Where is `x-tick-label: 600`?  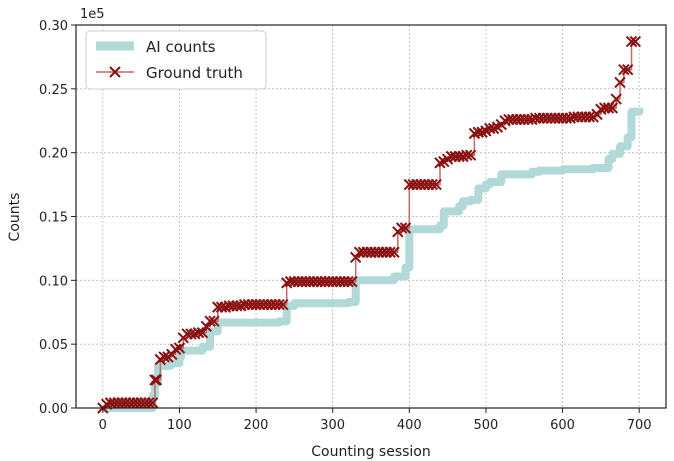
x-tick-label: 600 is located at coordinates (562, 425).